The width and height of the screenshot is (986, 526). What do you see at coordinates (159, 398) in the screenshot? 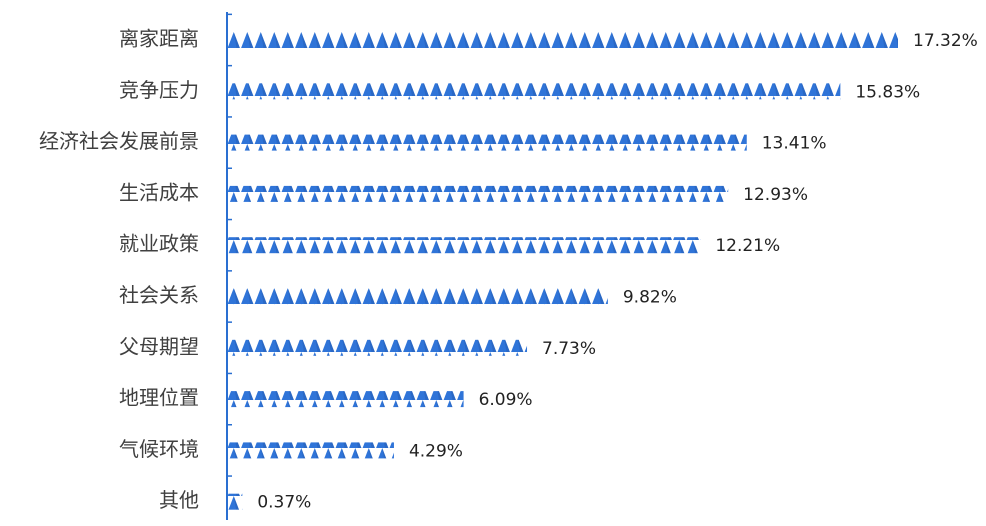
I see `category-label: 地理位置` at bounding box center [159, 398].